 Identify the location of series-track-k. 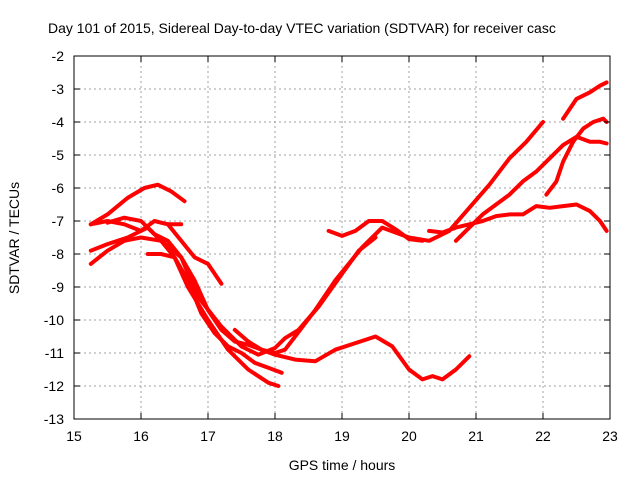
(531, 188).